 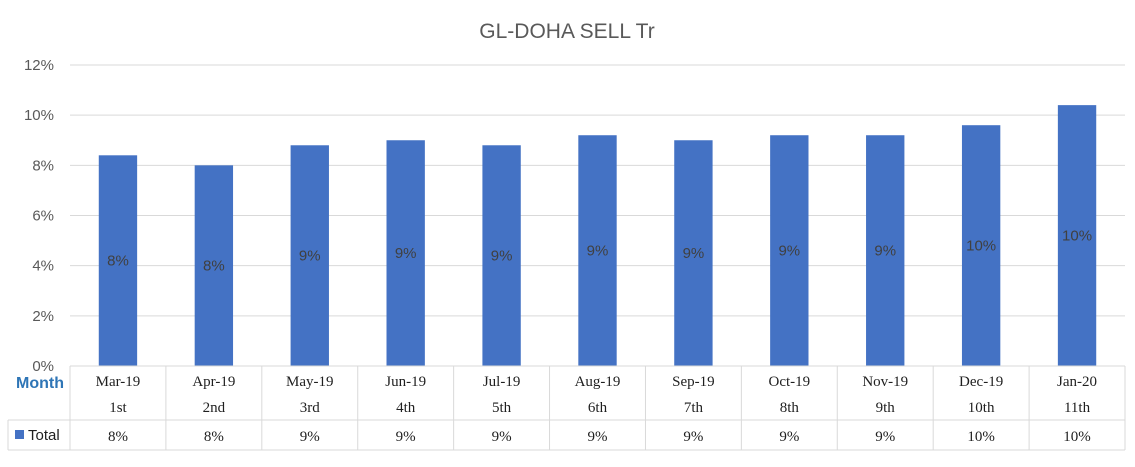 I want to click on x-tick-sublabel: 2nd, so click(x=214, y=408).